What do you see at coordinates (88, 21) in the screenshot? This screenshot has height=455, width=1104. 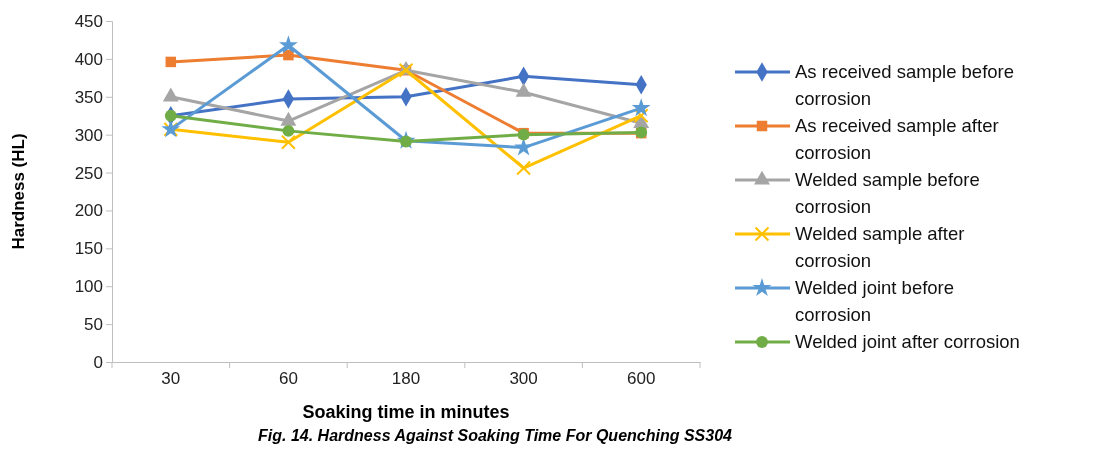 I see `y-tick-label: 450` at bounding box center [88, 21].